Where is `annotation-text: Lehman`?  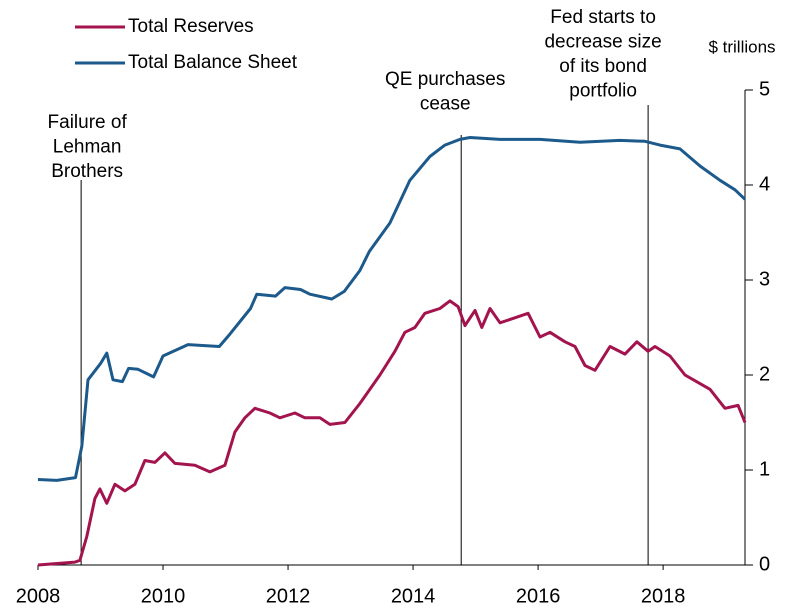 annotation-text: Lehman is located at coordinates (87, 147).